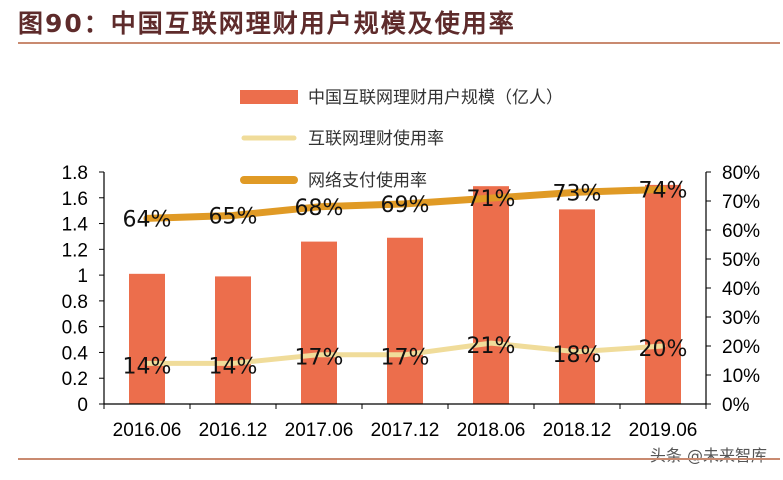 This screenshot has width=783, height=480. I want to click on data-label: 69%, so click(405, 205).